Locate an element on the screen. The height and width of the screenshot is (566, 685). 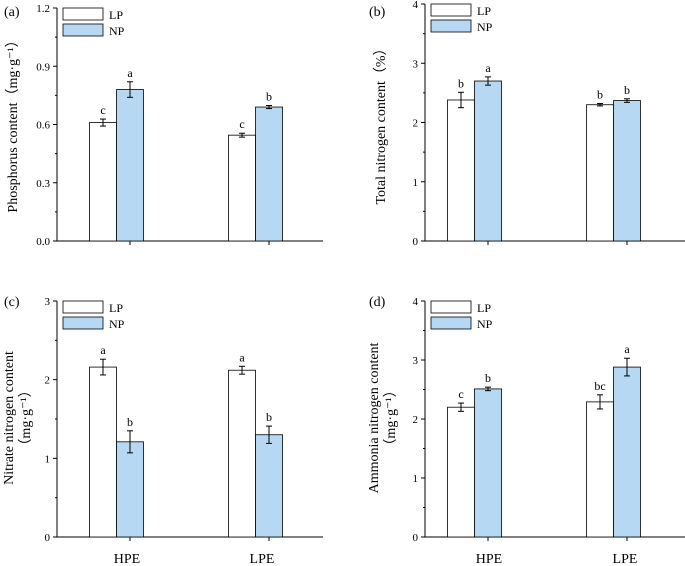
panel-label-b: (b) is located at coordinates (377, 12).